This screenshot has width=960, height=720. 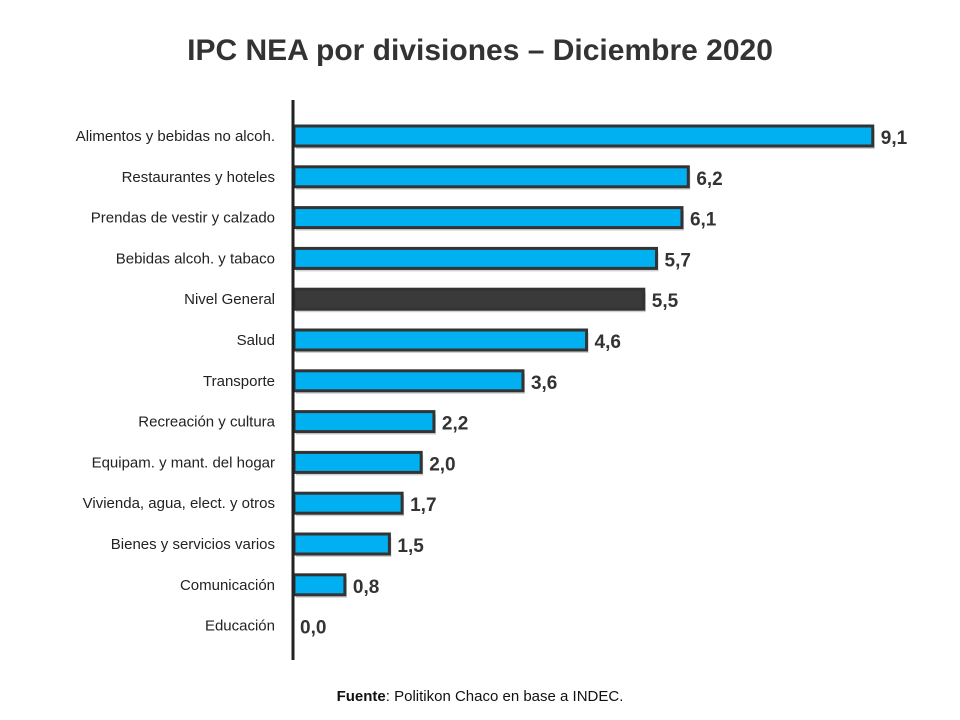 What do you see at coordinates (175, 136) in the screenshot?
I see `category-label: Alimentos y bebidas no alcoh.` at bounding box center [175, 136].